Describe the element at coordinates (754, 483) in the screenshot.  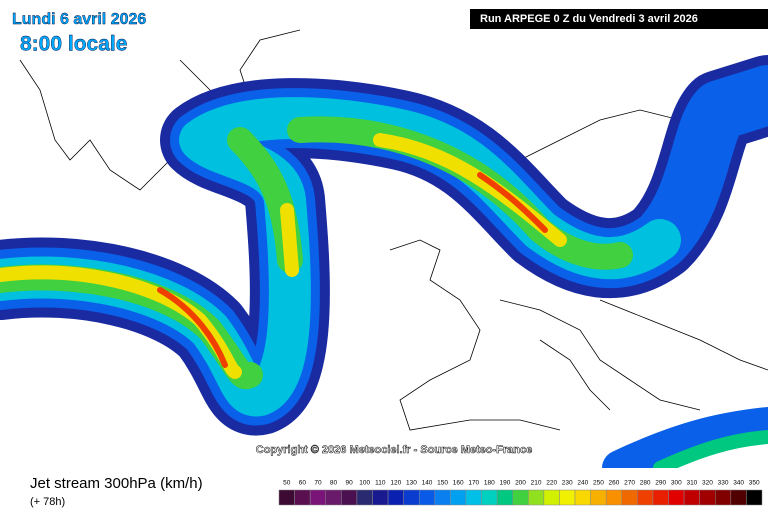
I see `scale-label: 350` at that location.